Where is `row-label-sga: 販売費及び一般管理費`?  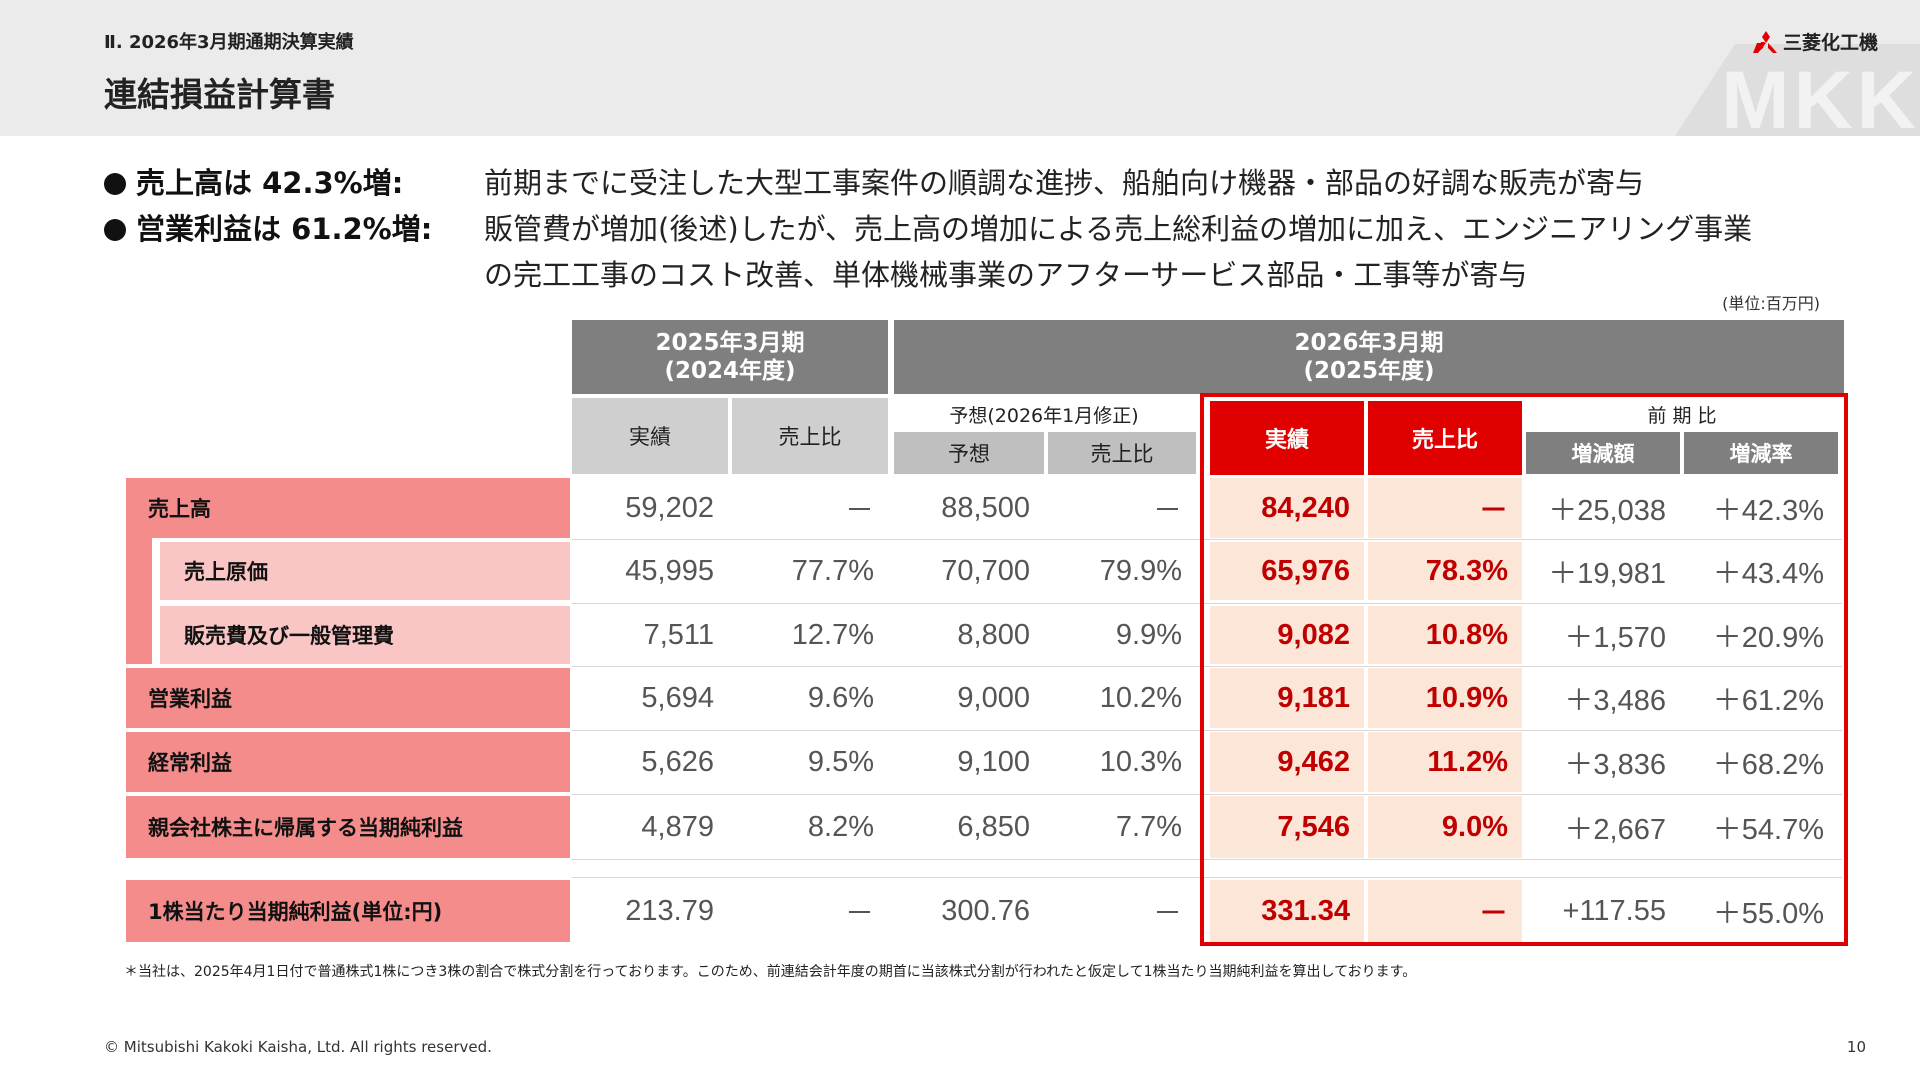
row-label-sga: 販売費及び一般管理費 is located at coordinates (365, 635).